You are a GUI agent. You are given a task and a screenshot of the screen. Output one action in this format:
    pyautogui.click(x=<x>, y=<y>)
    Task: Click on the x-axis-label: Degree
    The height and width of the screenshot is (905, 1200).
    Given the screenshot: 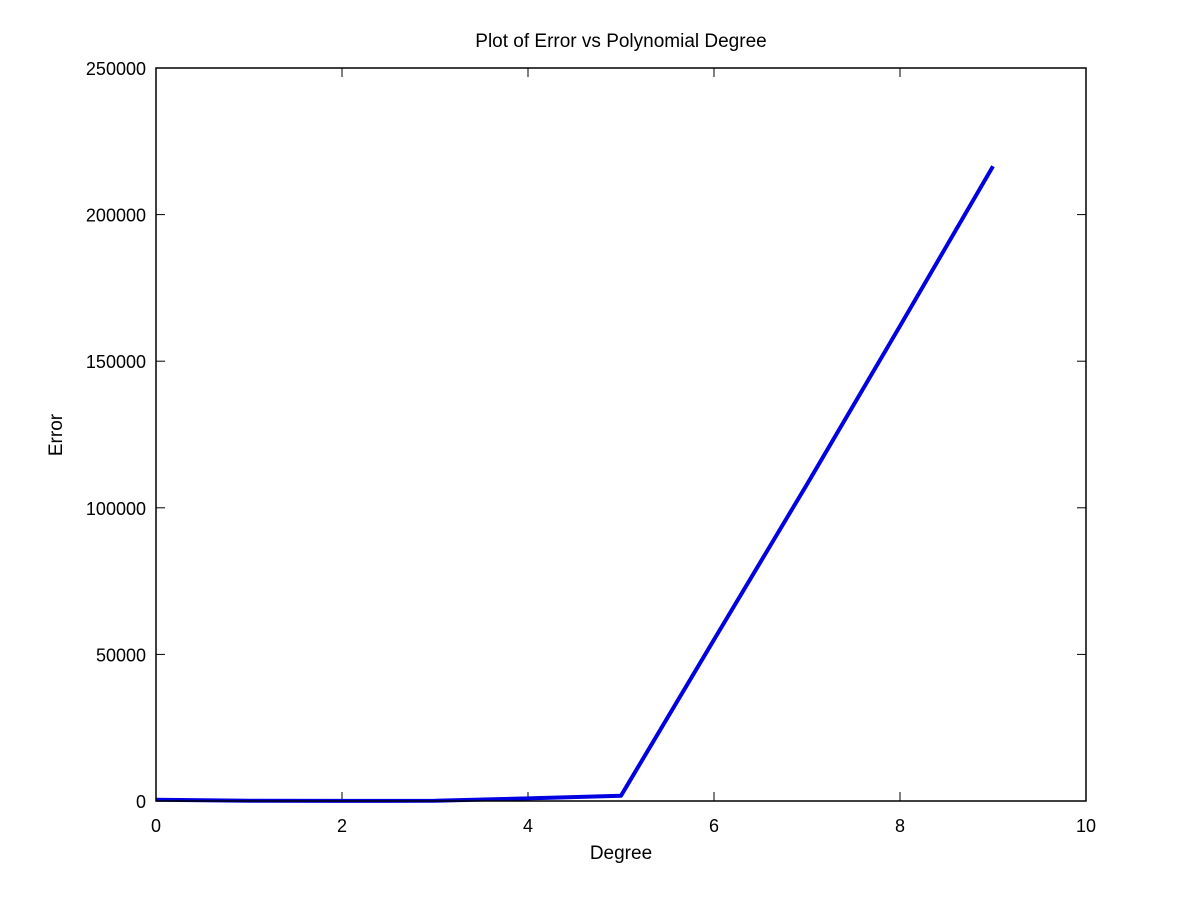 What is the action you would take?
    pyautogui.click(x=621, y=853)
    